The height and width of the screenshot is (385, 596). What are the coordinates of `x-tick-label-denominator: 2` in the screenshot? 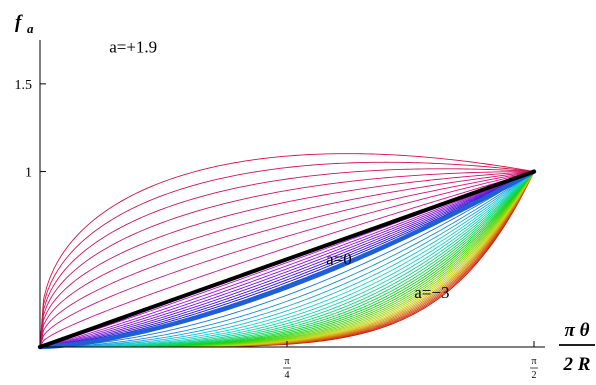 It's located at (534, 375).